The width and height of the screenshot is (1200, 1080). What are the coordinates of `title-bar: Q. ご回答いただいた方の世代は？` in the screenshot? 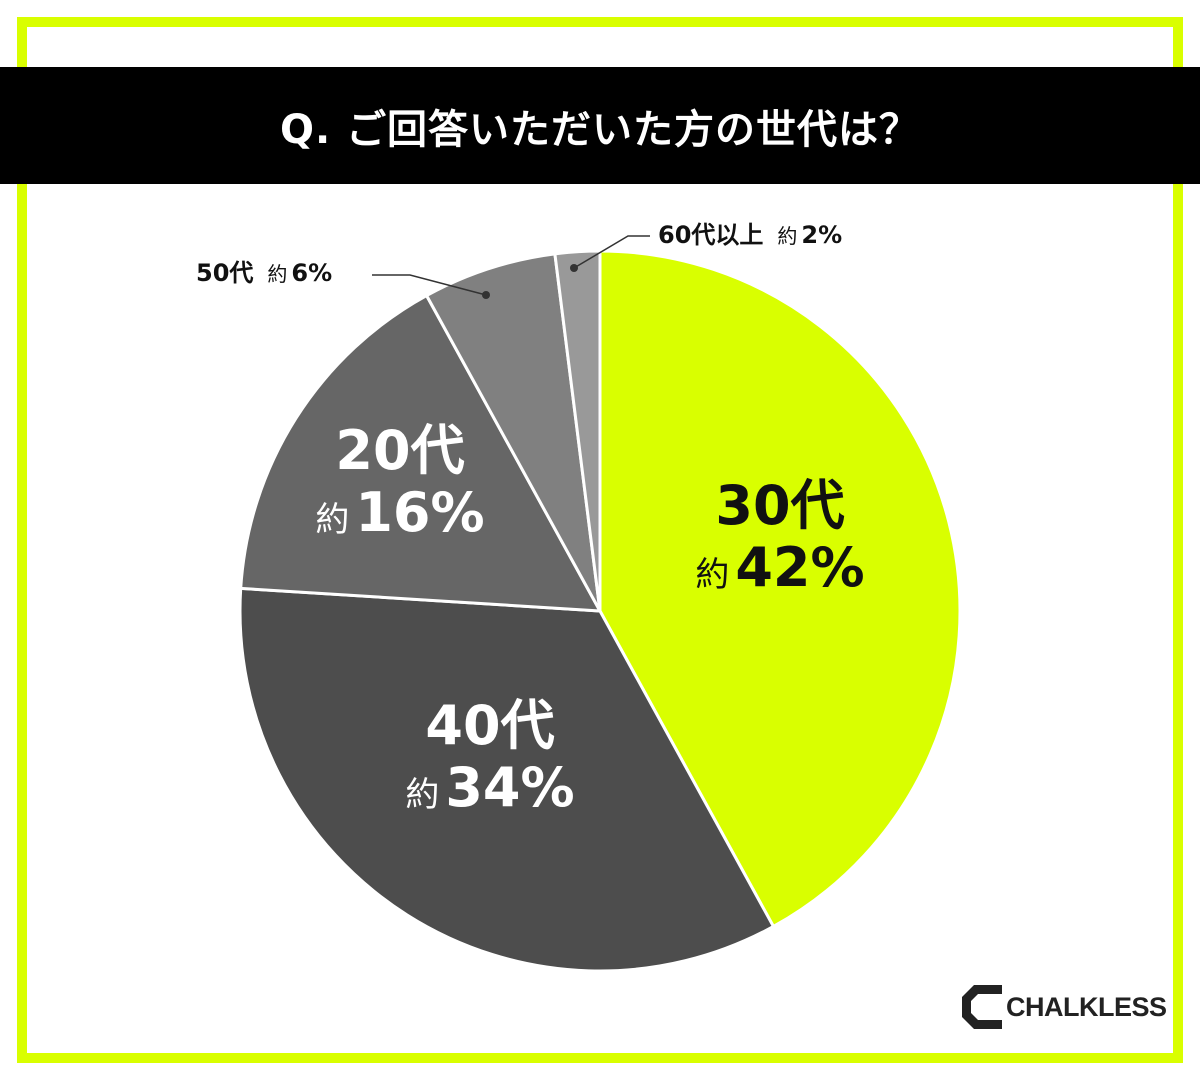 It's located at (600, 125).